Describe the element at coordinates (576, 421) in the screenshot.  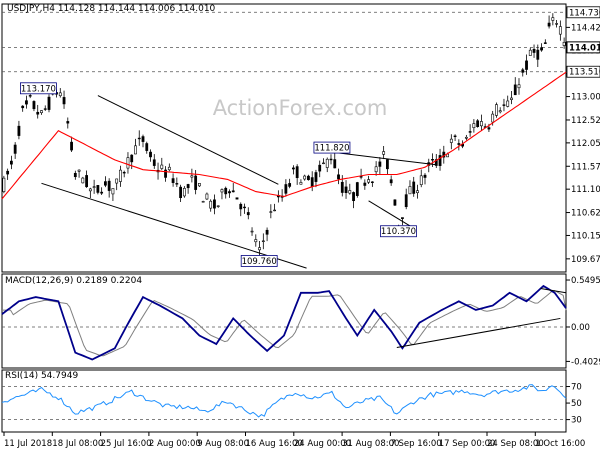
I see `rsi-y-tick-label: 30` at that location.